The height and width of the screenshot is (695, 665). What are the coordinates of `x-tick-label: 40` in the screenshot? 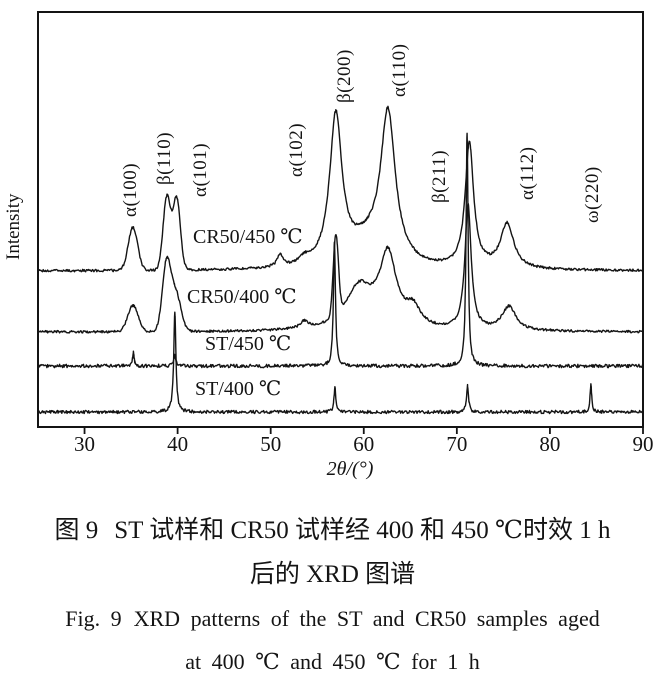 It's located at (178, 444).